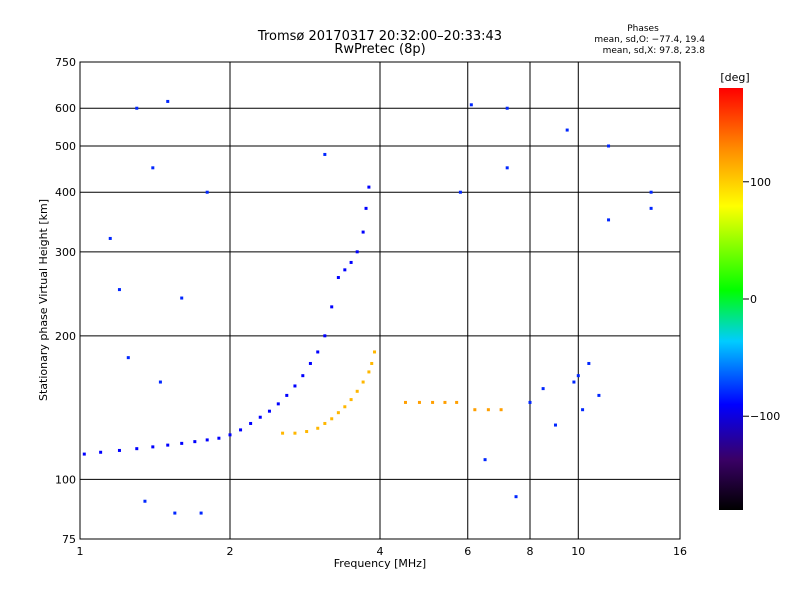 The height and width of the screenshot is (600, 800). Describe the element at coordinates (578, 551) in the screenshot. I see `x-tick-label: 10` at that location.